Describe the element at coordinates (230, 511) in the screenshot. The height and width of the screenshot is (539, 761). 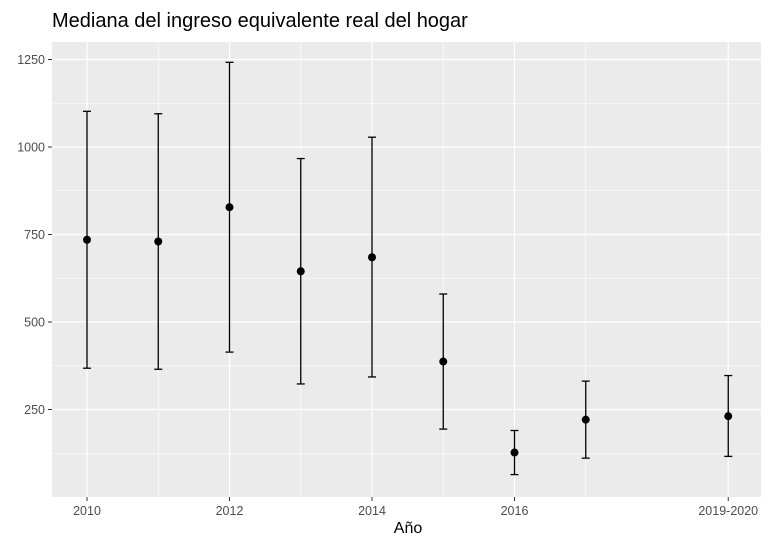
I see `x-tick-label: 2012` at that location.